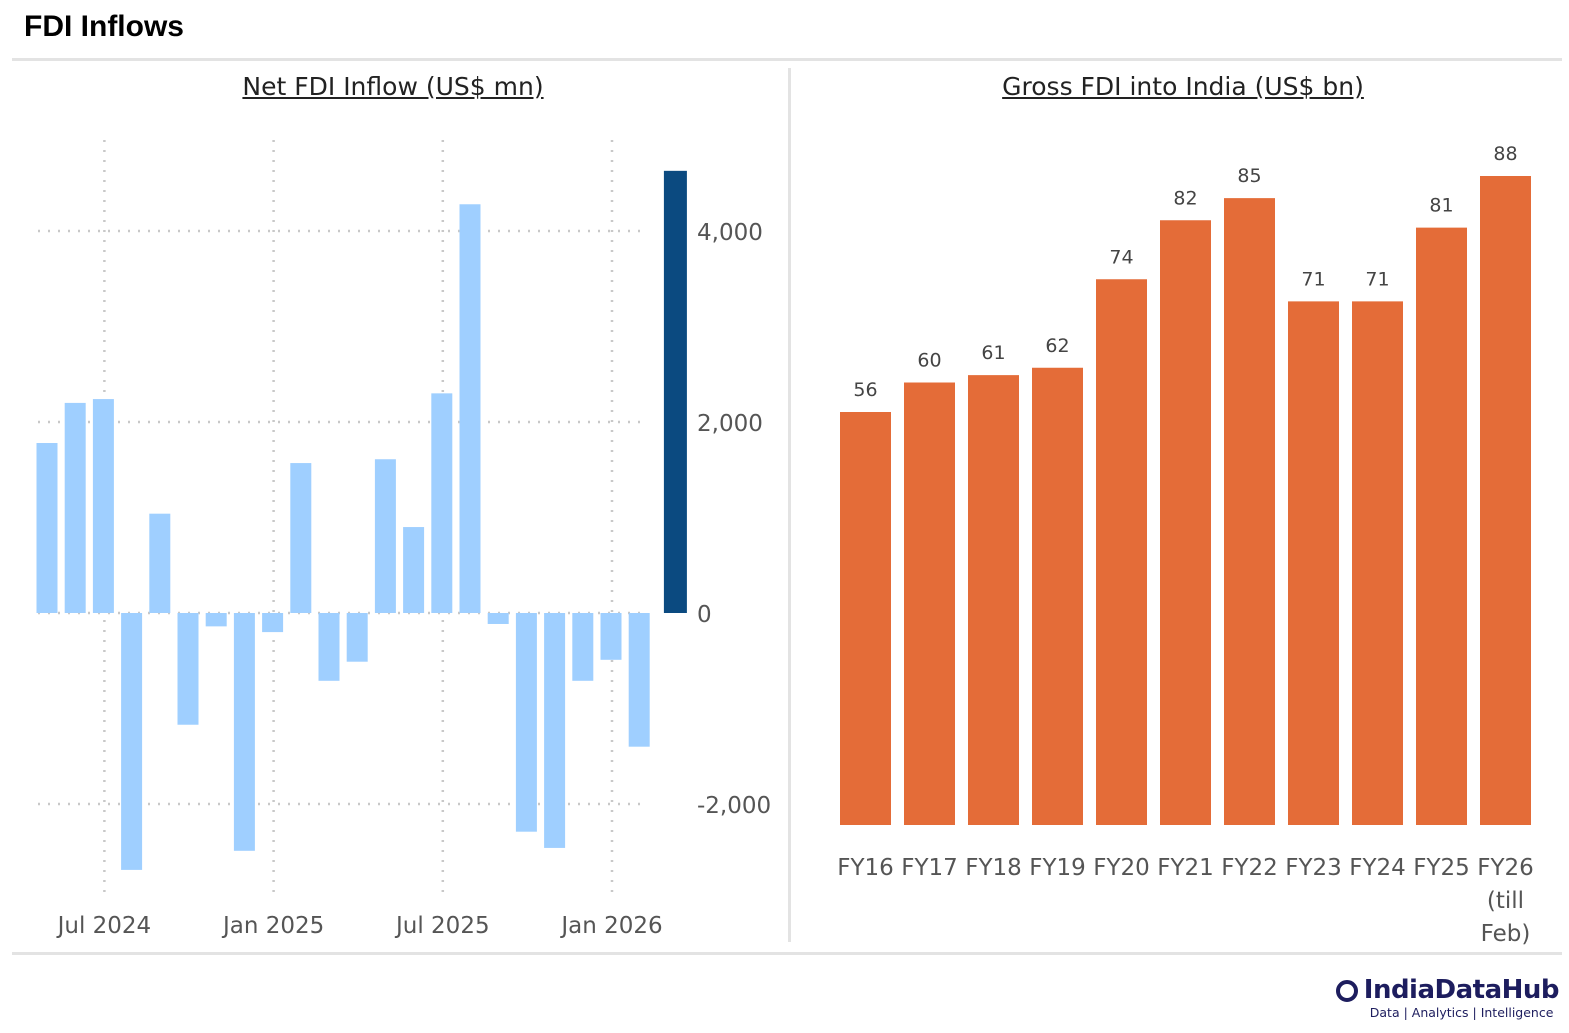 This screenshot has width=1569, height=1033. What do you see at coordinates (104, 926) in the screenshot?
I see `x-tick-label: Jul 2024` at bounding box center [104, 926].